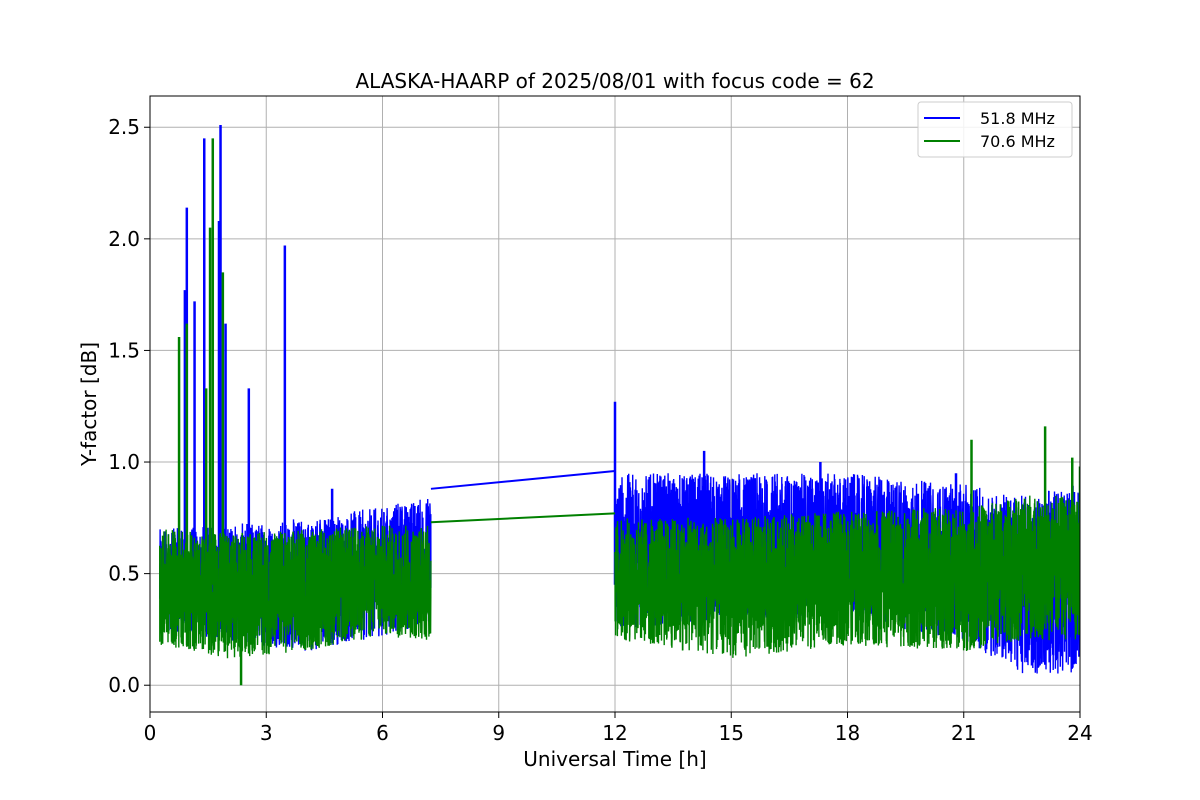 Image resolution: width=1200 pixels, height=800 pixels. I want to click on legend-label-70-6: 70.6 MHz, so click(1017, 141).